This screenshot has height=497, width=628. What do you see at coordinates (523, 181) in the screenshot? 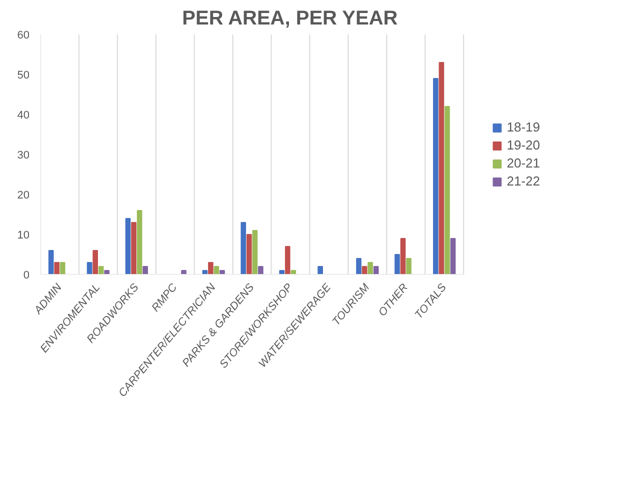
I see `legend-label: 21-22` at bounding box center [523, 181].